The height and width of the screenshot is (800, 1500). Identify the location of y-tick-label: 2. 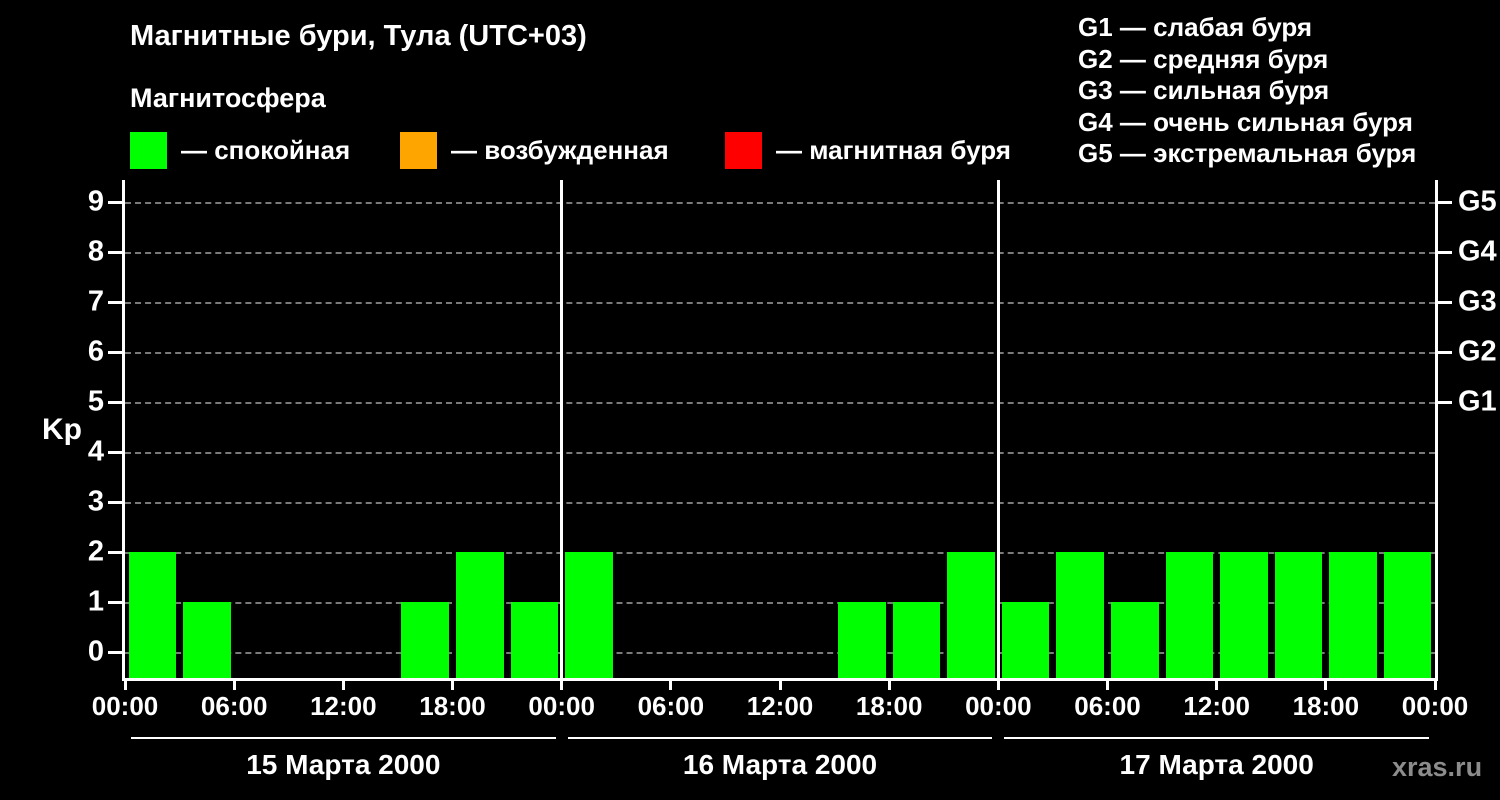
(95, 551).